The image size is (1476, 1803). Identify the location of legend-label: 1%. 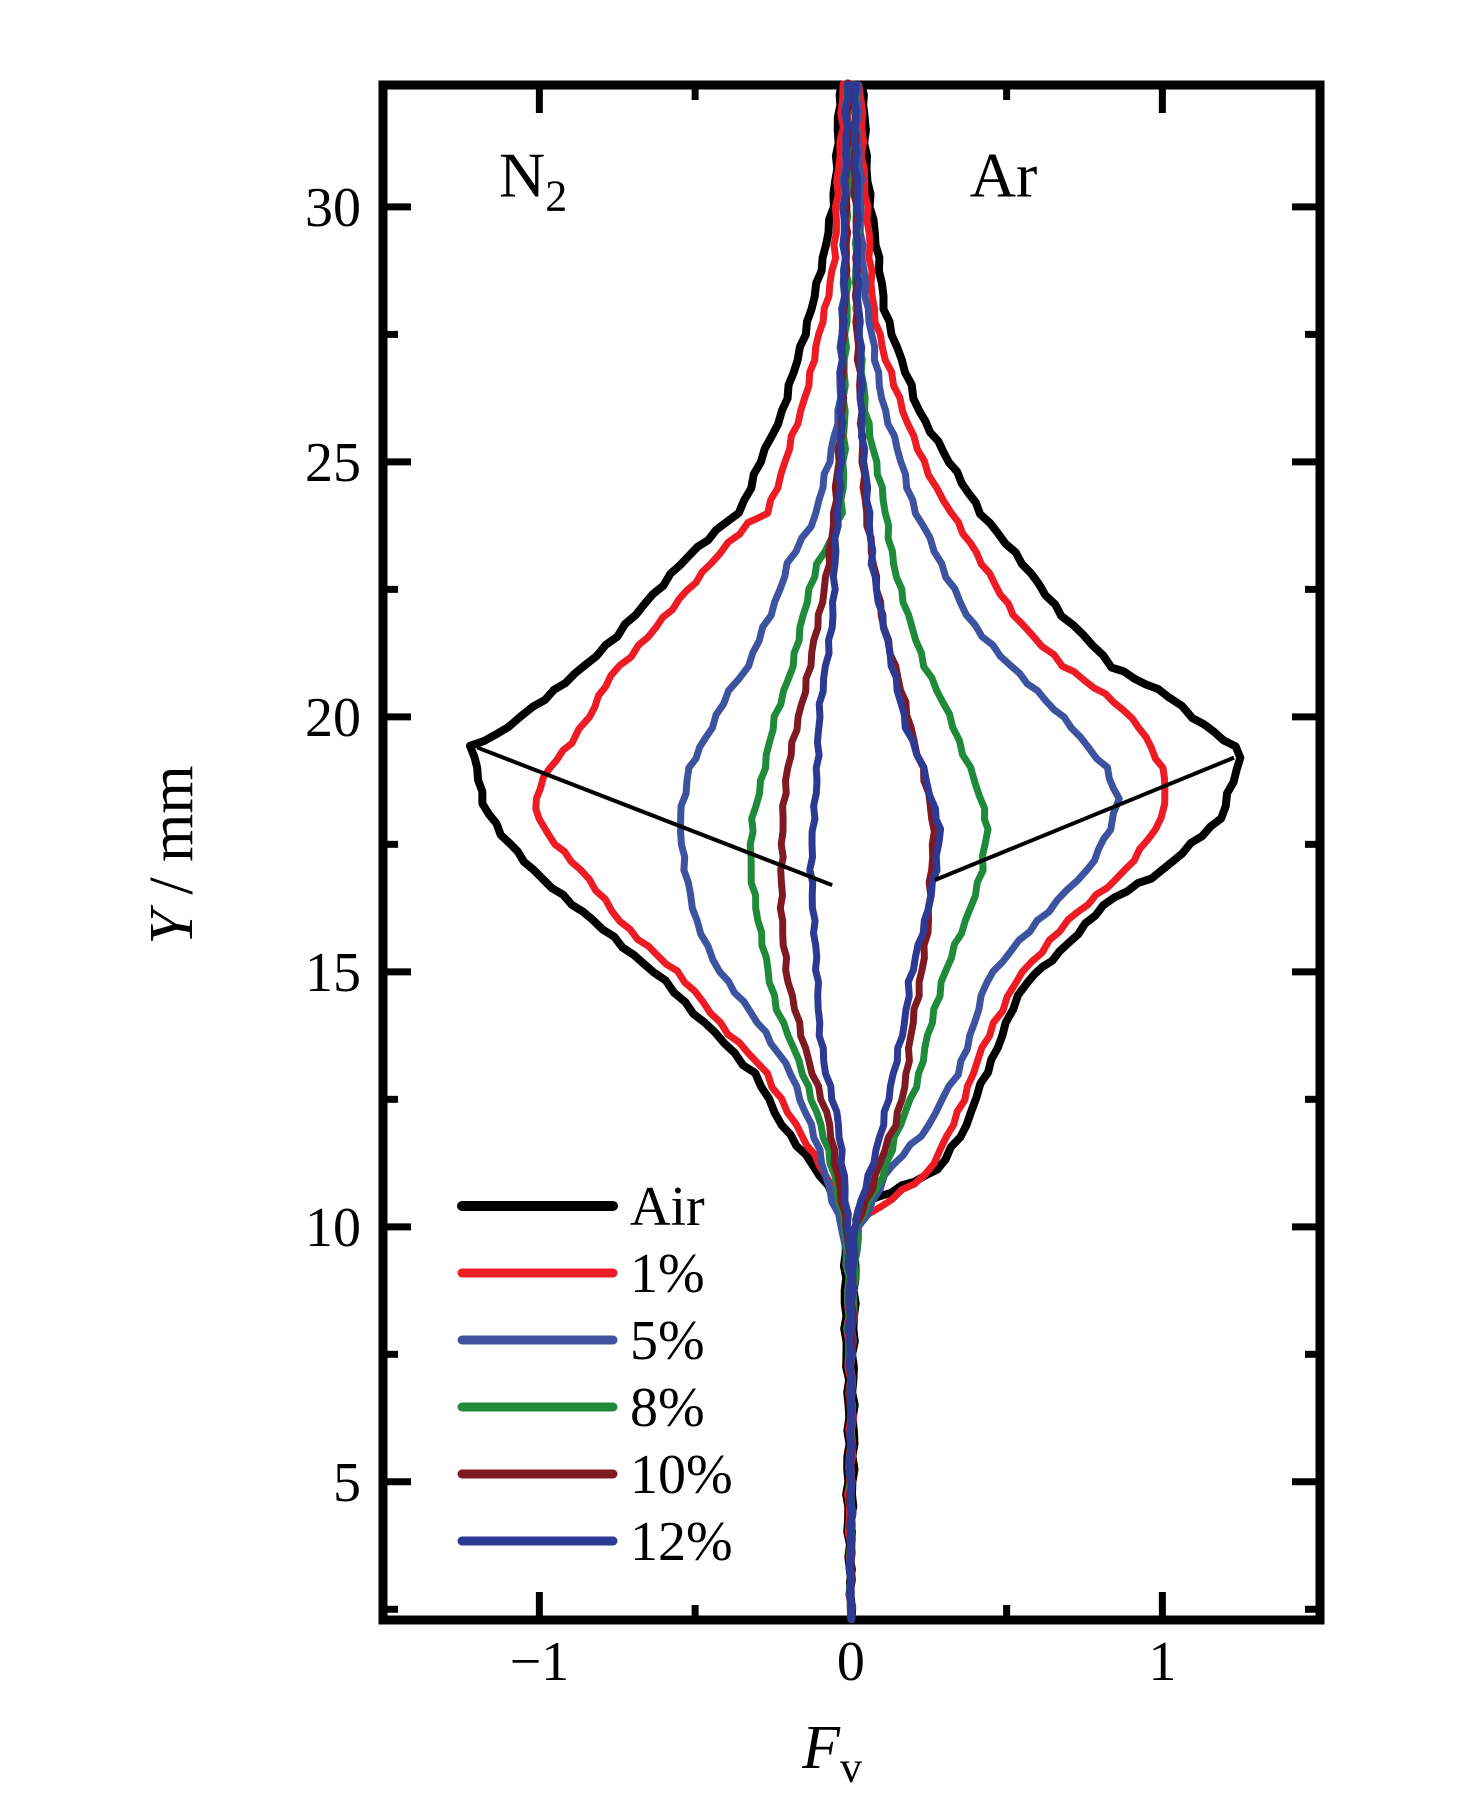
(667, 1274).